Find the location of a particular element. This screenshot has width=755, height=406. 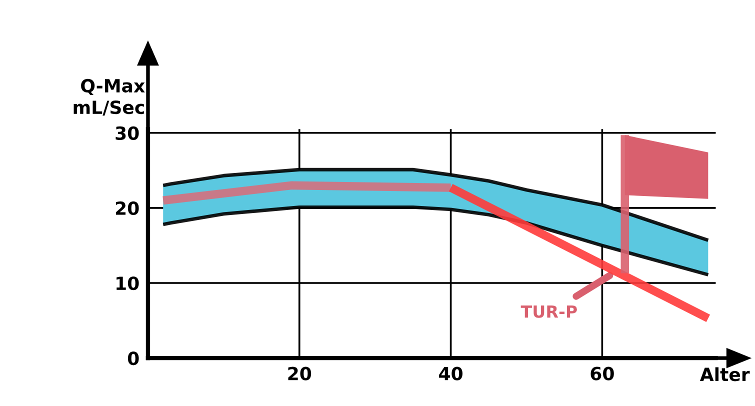

x-axis-title: Alter is located at coordinates (725, 374).